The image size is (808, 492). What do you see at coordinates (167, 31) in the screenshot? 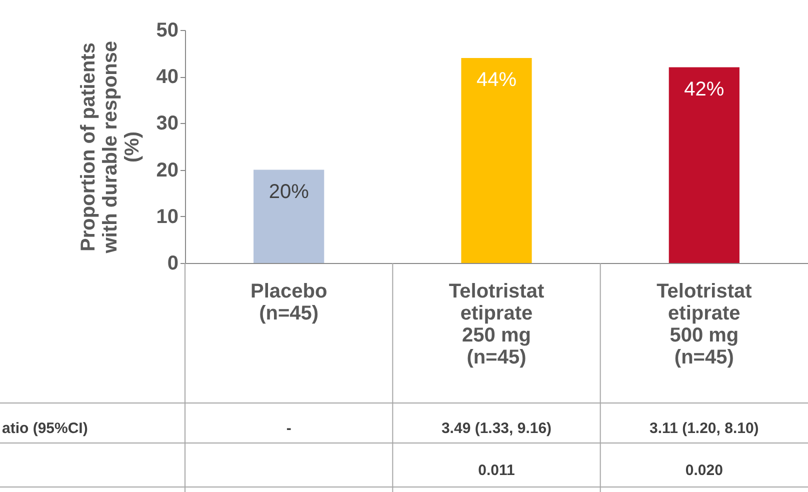
I see `y-tick-label: 50` at bounding box center [167, 31].